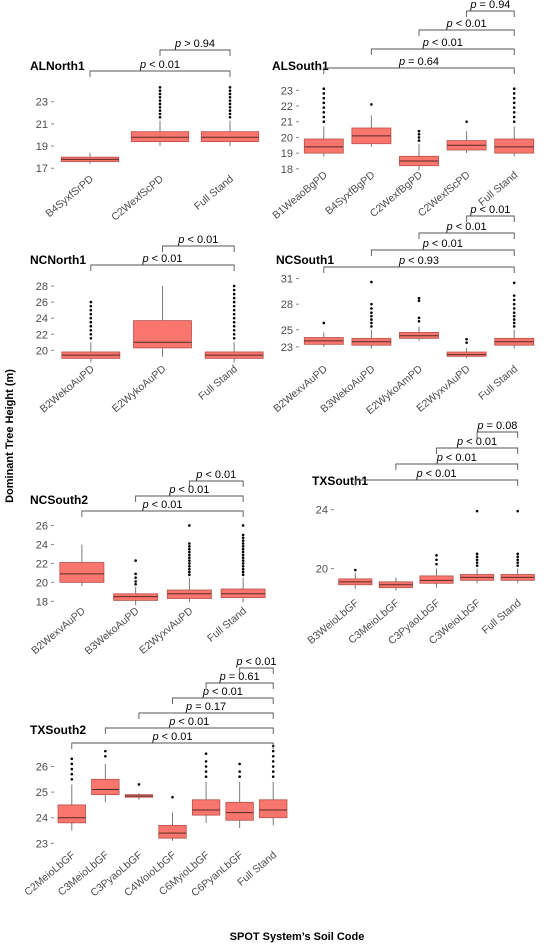 The width and height of the screenshot is (550, 948). What do you see at coordinates (58, 730) in the screenshot?
I see `panel-title: TXSouth2` at bounding box center [58, 730].